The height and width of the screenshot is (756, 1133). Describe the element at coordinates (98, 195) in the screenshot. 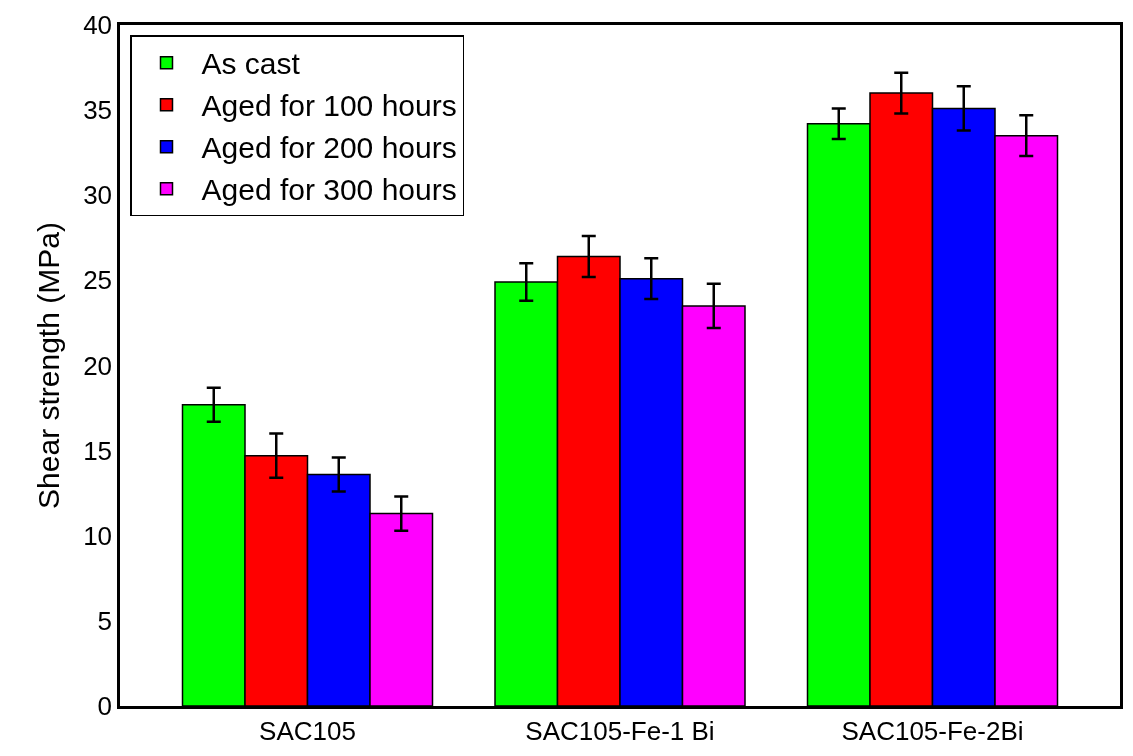

I see `y-tick-label: 30` at that location.